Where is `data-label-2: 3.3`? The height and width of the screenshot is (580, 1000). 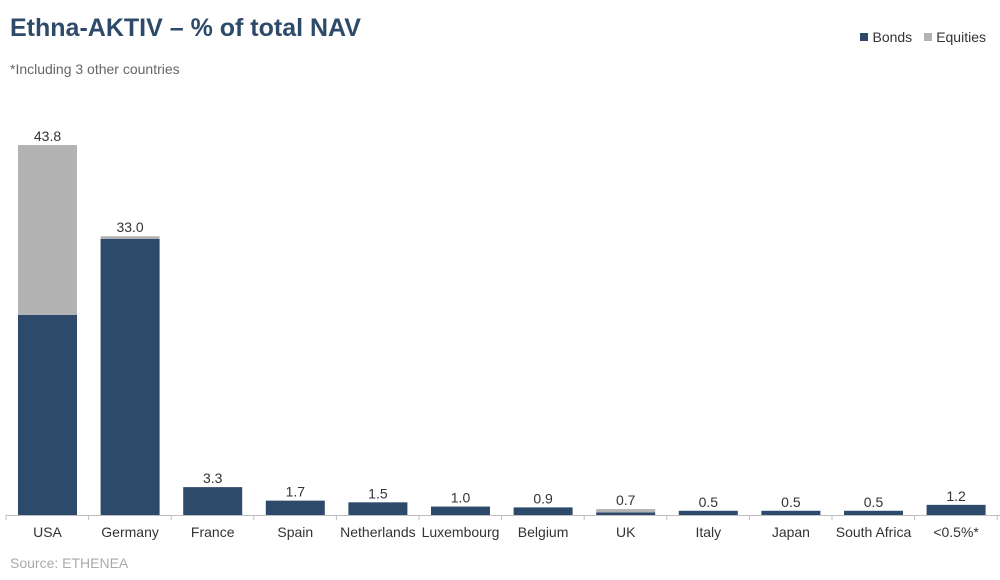 data-label-2: 3.3 is located at coordinates (213, 478).